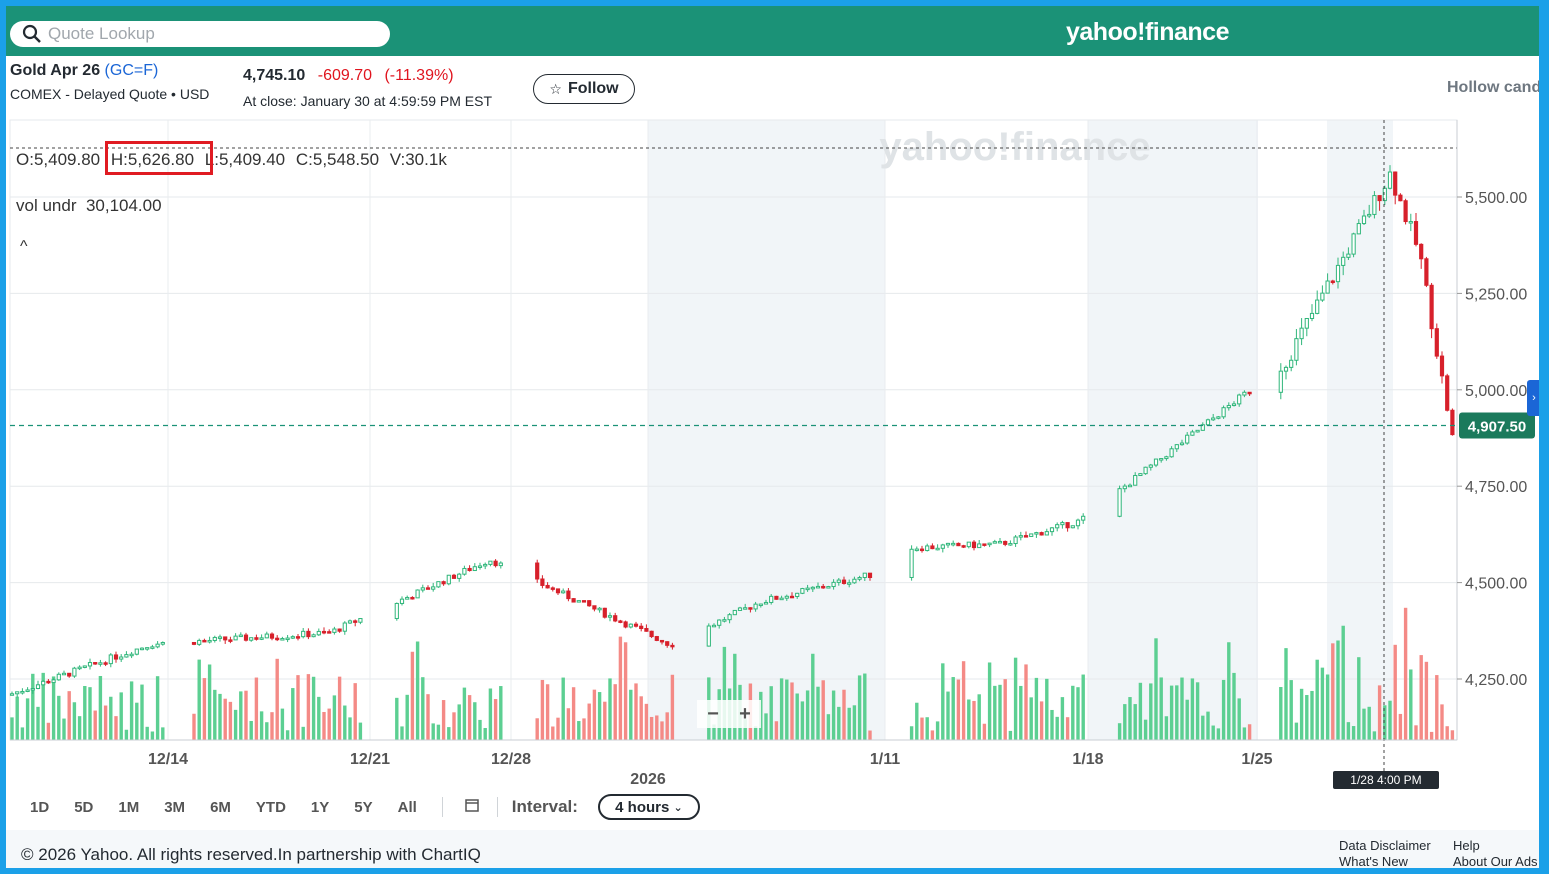 Image resolution: width=1549 pixels, height=874 pixels. I want to click on range-all: All, so click(407, 807).